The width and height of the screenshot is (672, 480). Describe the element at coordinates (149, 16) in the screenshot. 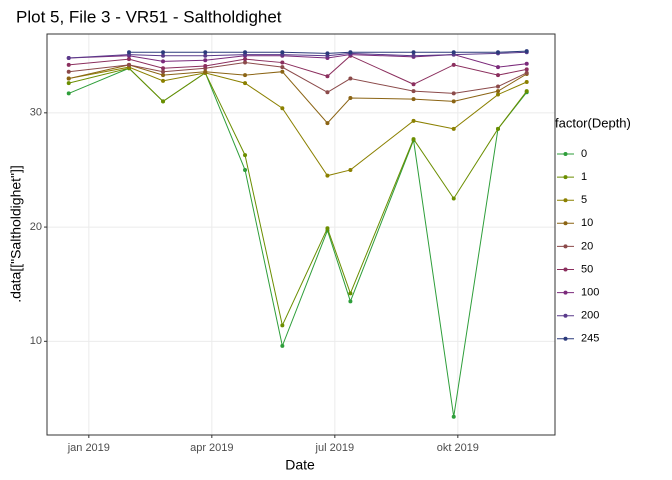

I see `chart-title: Plot 5, File 3 - VR51 - Saltholdighet` at that location.